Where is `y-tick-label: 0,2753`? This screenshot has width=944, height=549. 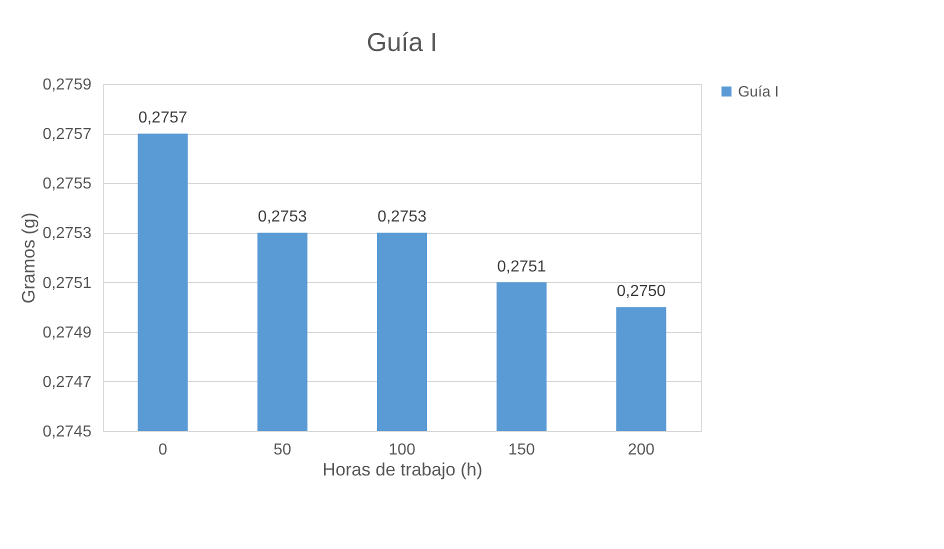 y-tick-label: 0,2753 is located at coordinates (67, 233).